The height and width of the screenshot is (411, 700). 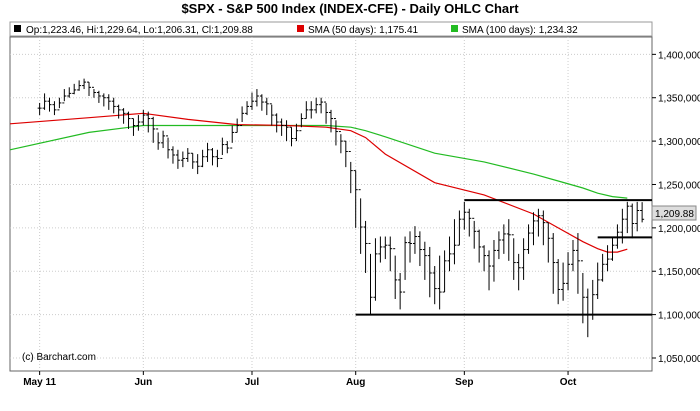 What do you see at coordinates (520, 30) in the screenshot?
I see `sma100-legend-text: SMA (100 days): 1,234.32` at bounding box center [520, 30].